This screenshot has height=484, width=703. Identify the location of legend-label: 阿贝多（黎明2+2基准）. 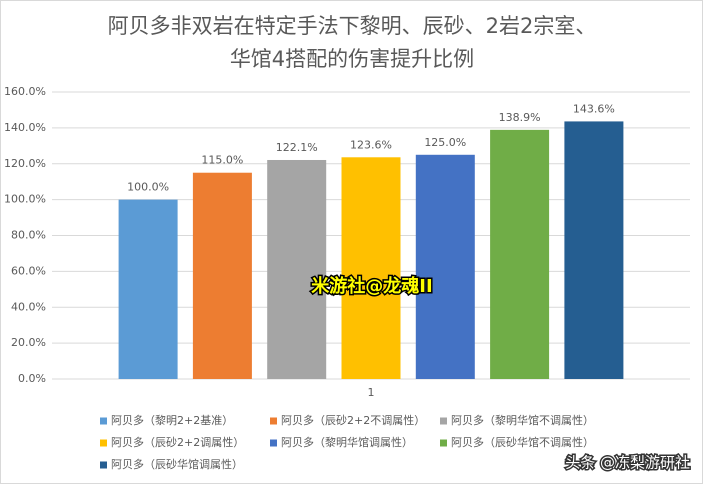
(172, 420).